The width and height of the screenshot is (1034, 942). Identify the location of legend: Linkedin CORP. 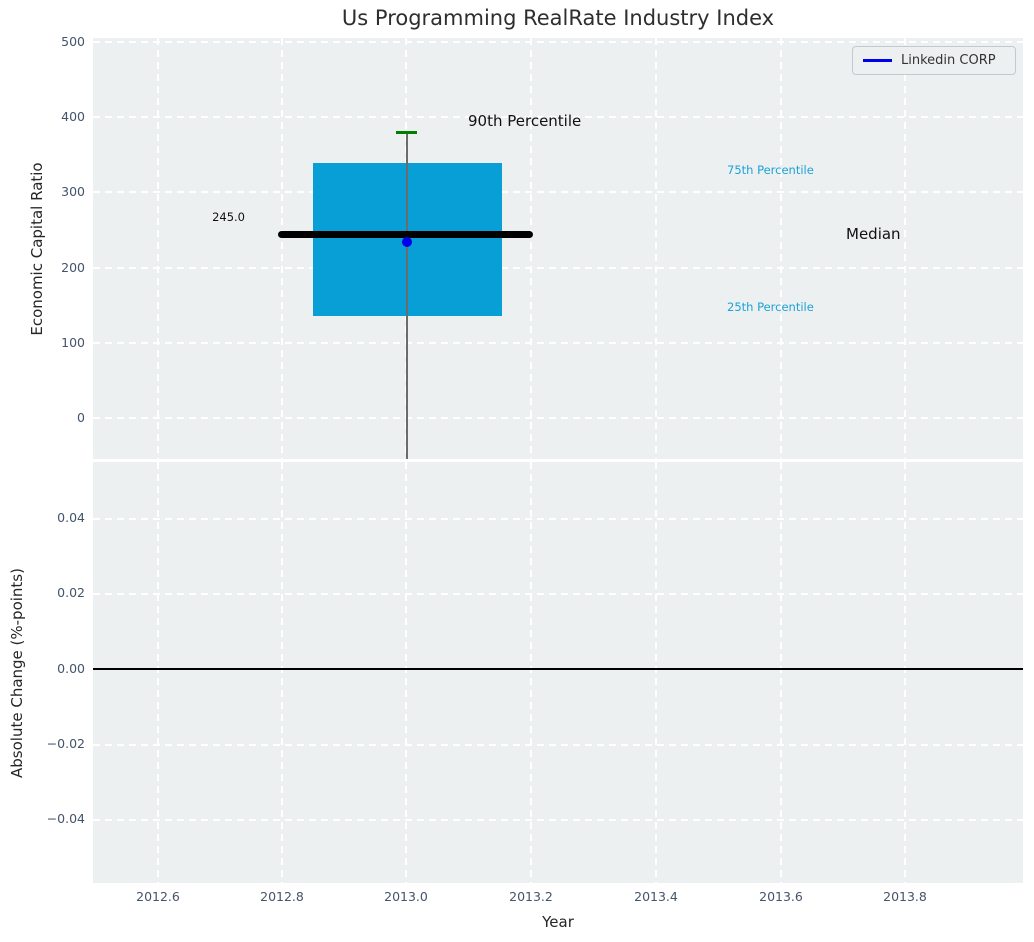
(934, 60).